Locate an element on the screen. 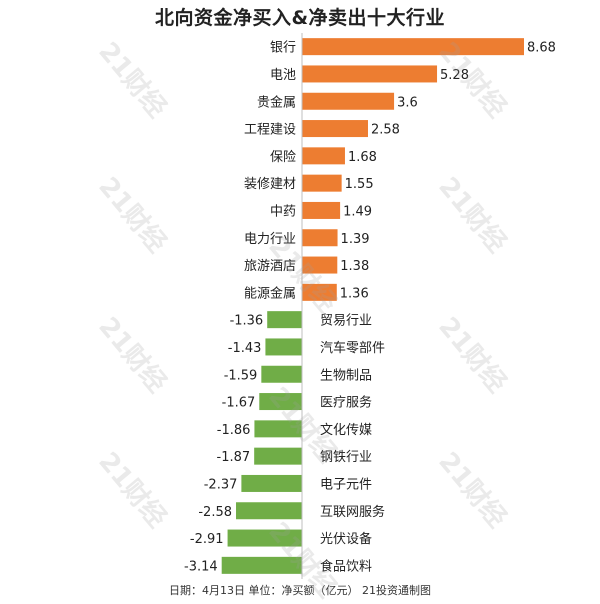  data-label: 1.36 is located at coordinates (354, 293).